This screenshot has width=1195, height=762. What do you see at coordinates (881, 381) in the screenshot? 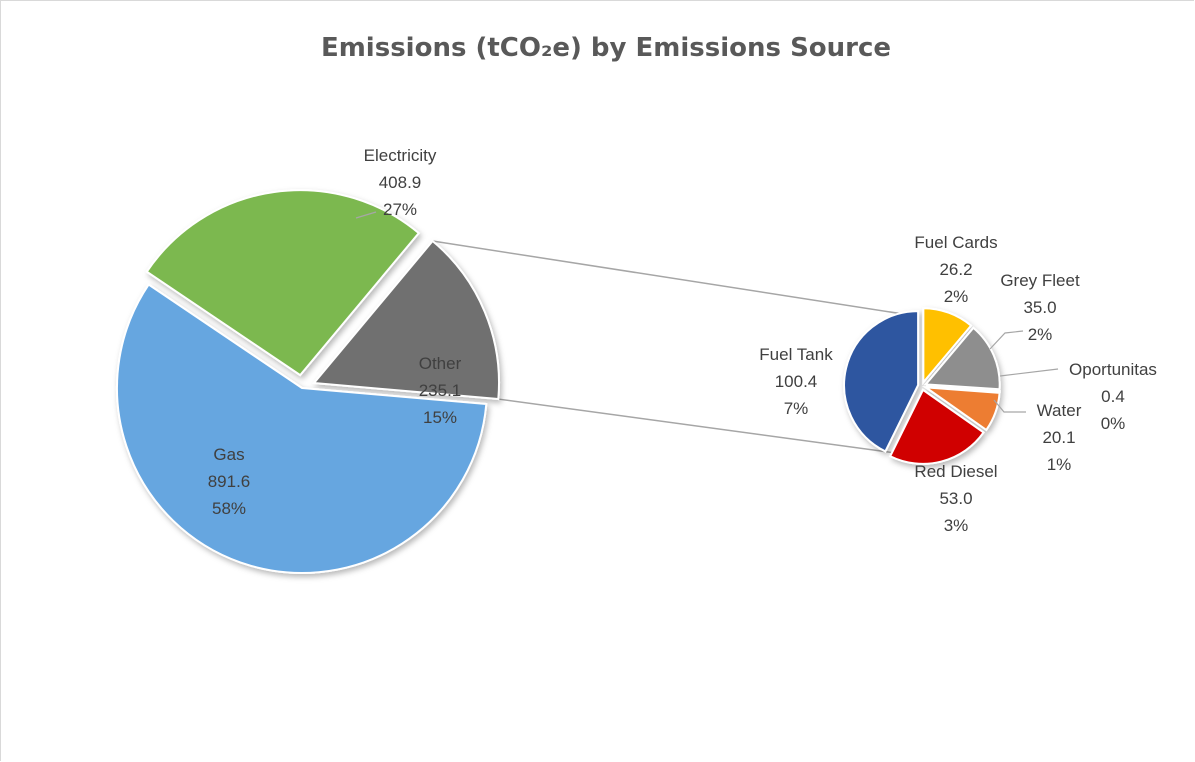
I see `slice-fuel-tank` at bounding box center [881, 381].